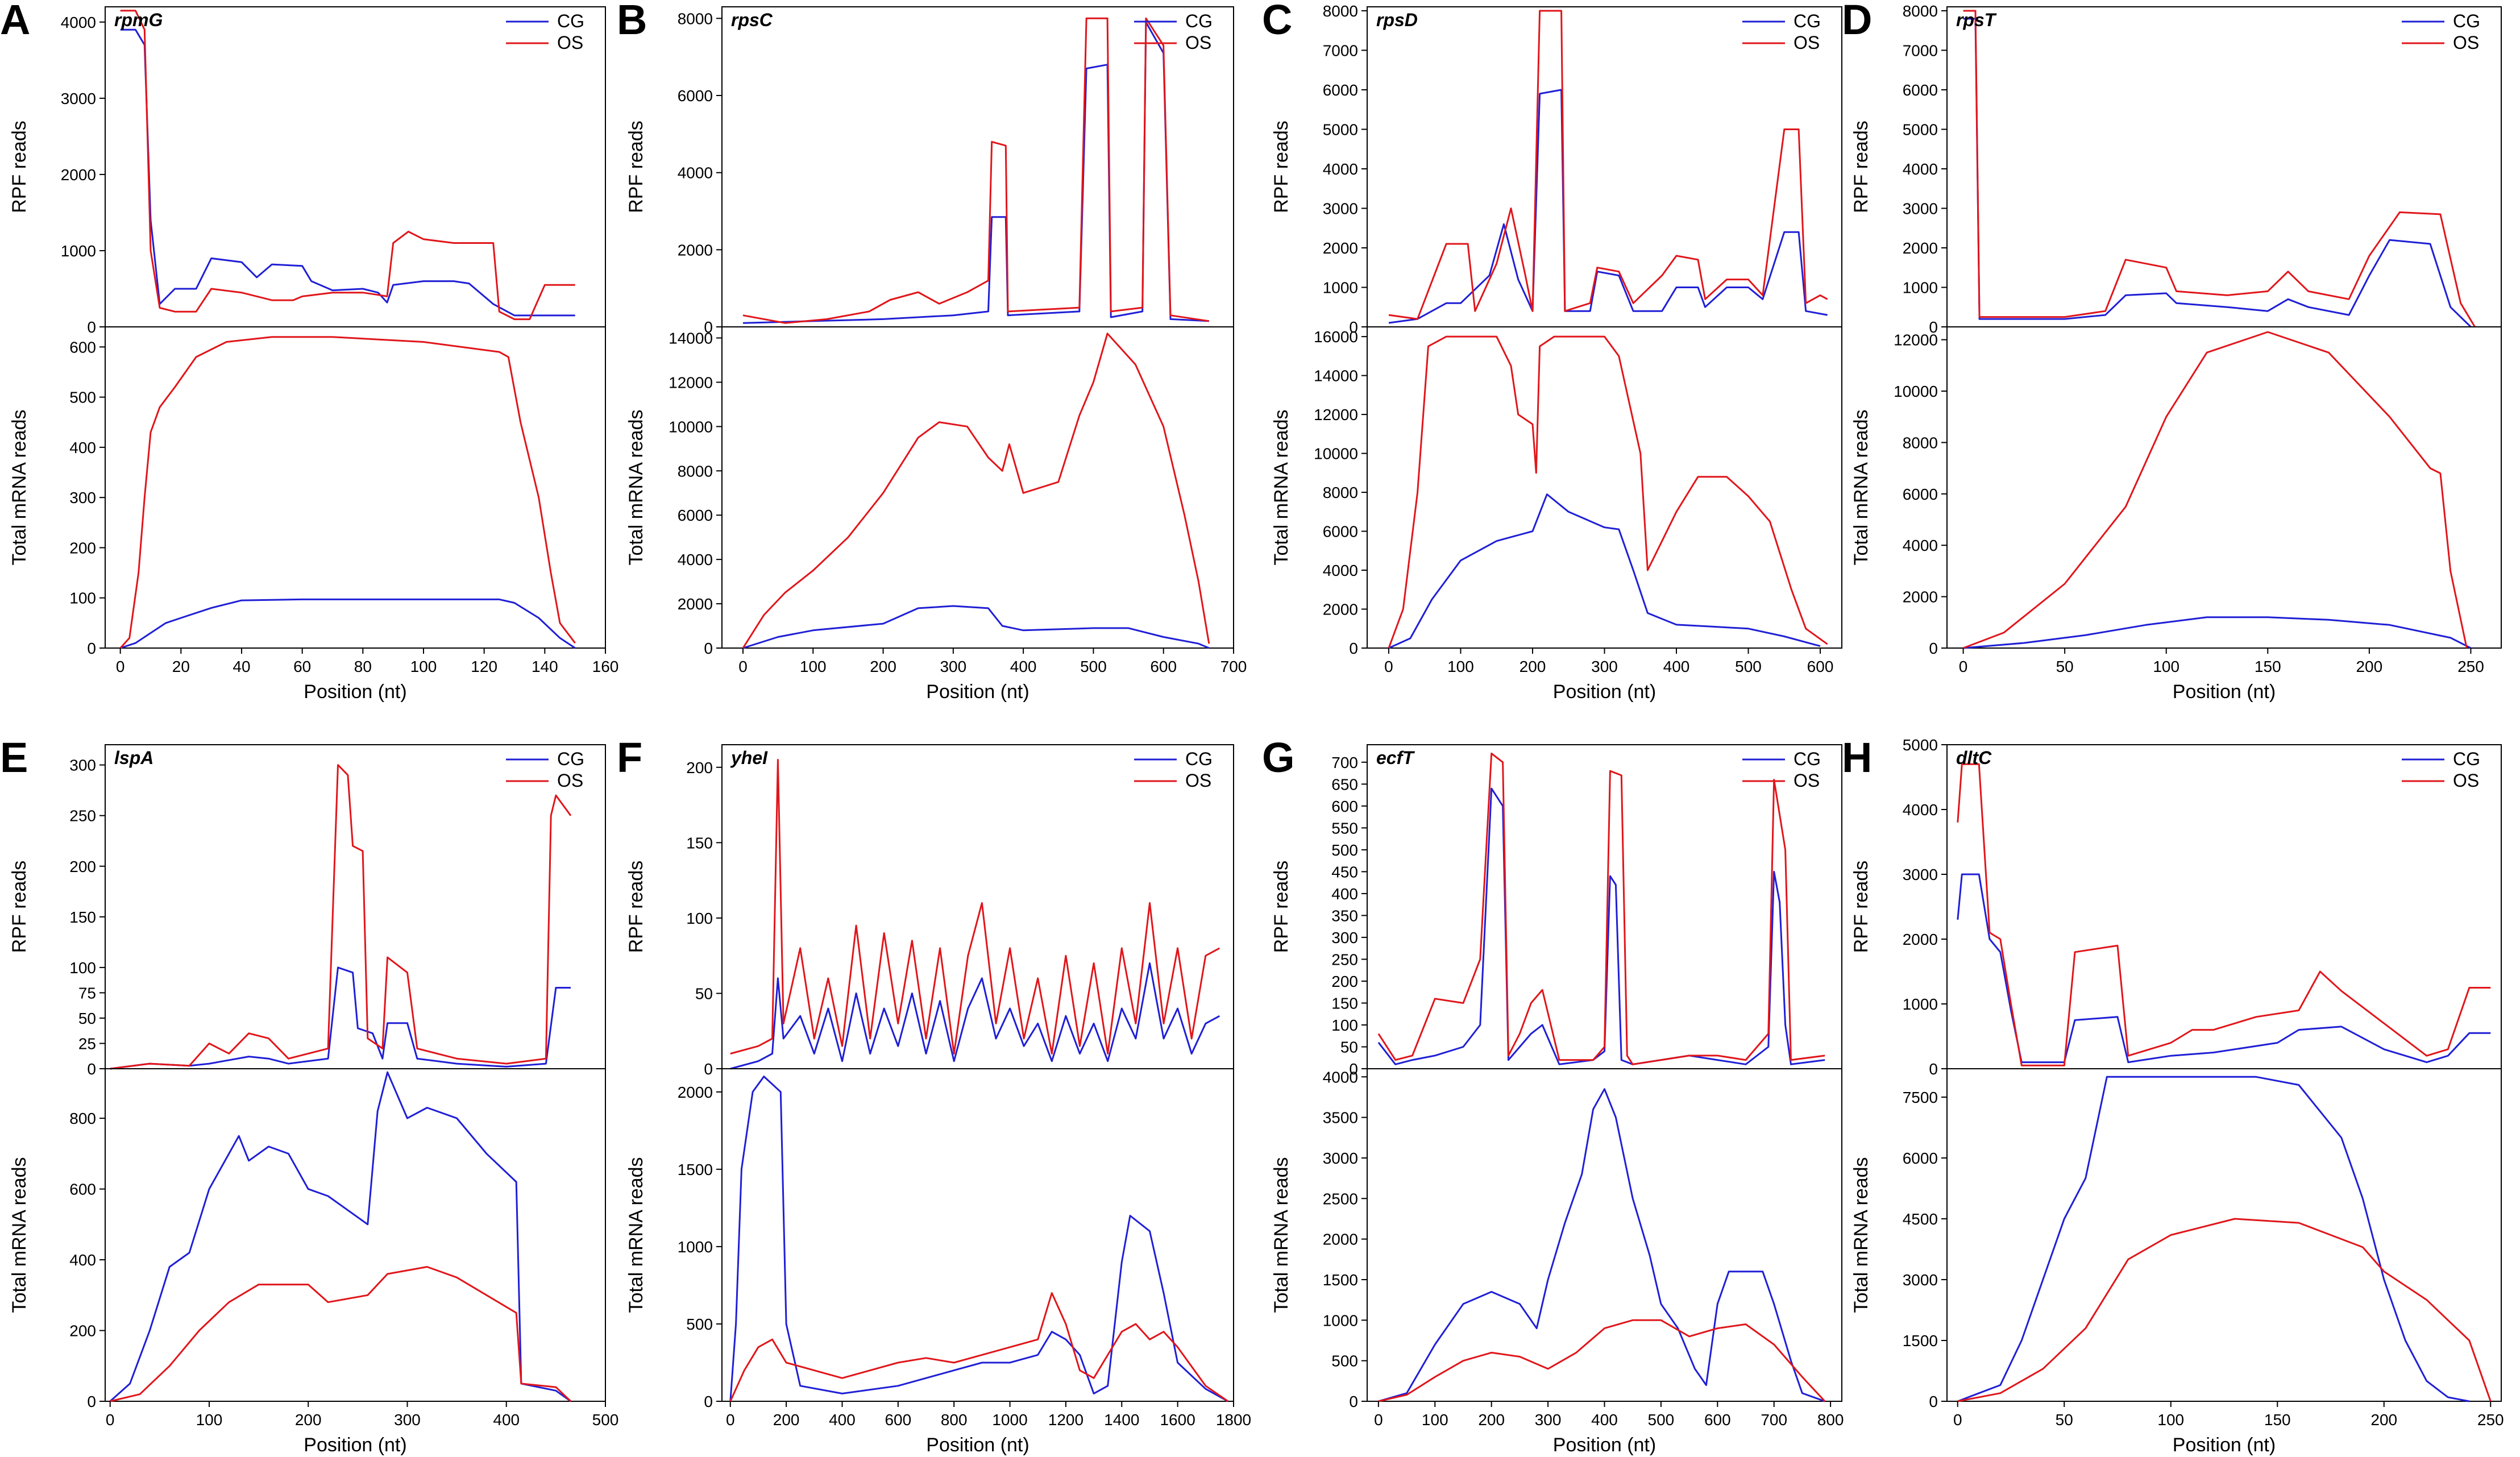  I want to click on y-tick-label: 3000, so click(78, 98).